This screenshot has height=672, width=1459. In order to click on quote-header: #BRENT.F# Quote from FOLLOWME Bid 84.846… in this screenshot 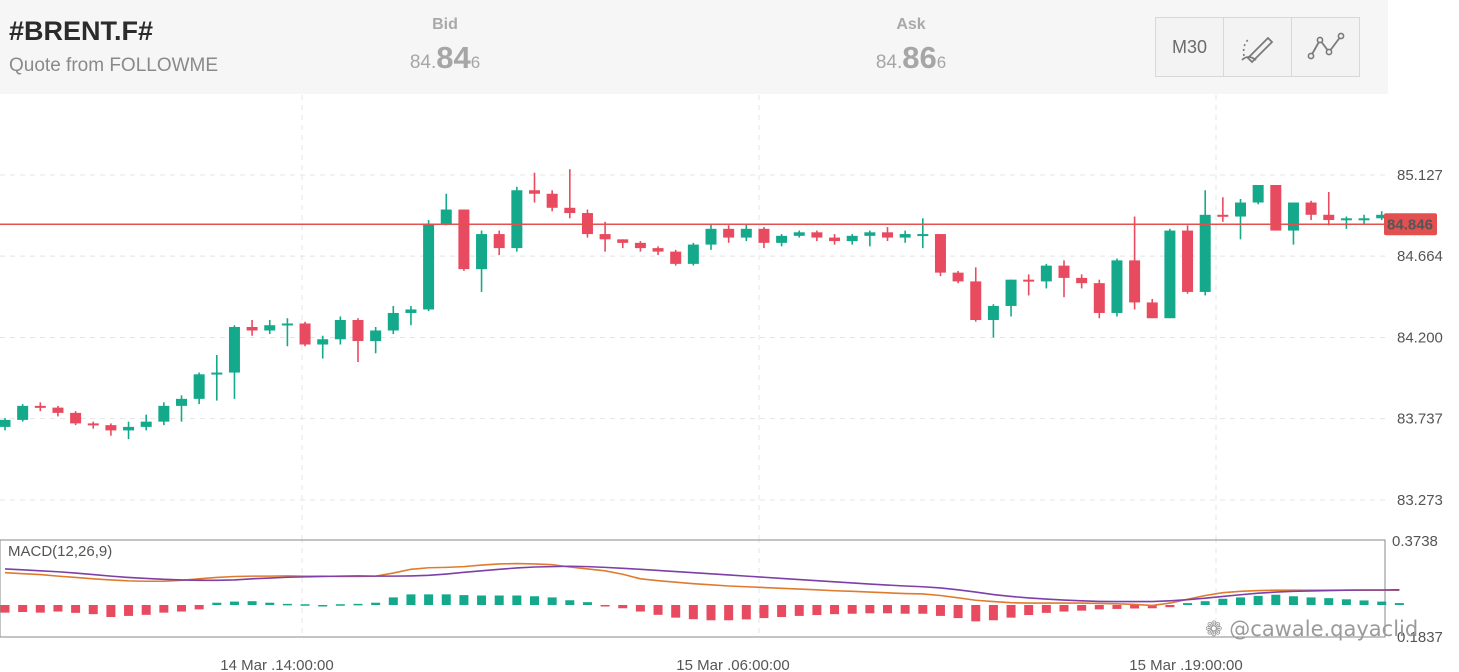, I will do `click(694, 47)`.